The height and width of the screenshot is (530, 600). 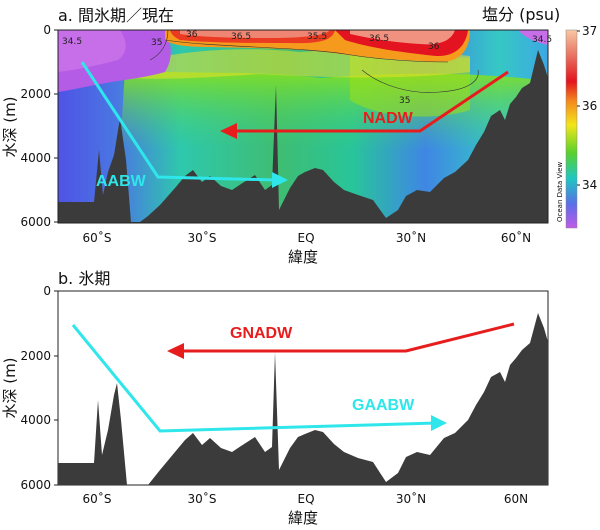 I want to click on x-tick-label: 60˚N, so click(x=516, y=237).